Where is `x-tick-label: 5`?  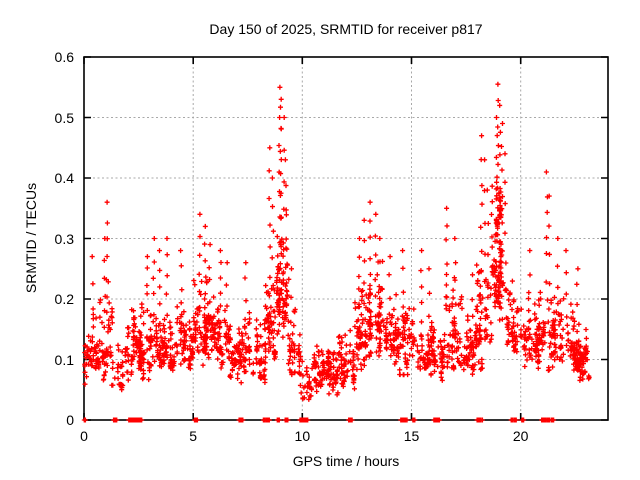 x-tick-label: 5 is located at coordinates (193, 436).